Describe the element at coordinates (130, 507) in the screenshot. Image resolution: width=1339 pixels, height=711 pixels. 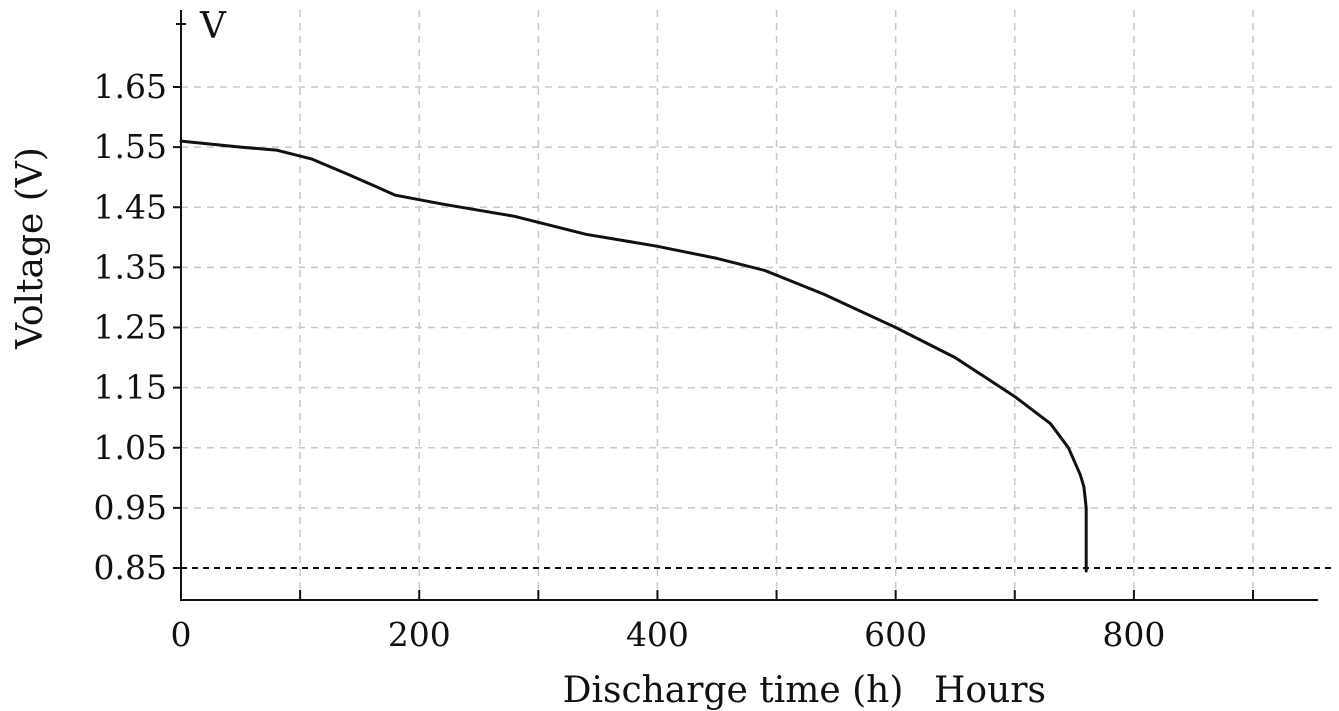
I see `y-tick-label: 0.95` at that location.